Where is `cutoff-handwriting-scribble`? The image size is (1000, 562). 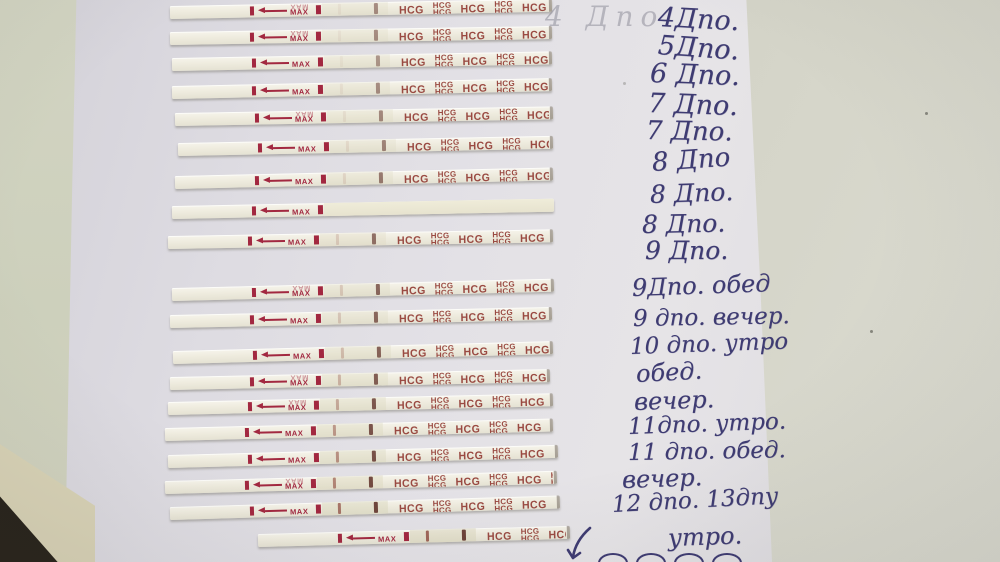 cutoff-handwriting-scribble is located at coordinates (678, 557).